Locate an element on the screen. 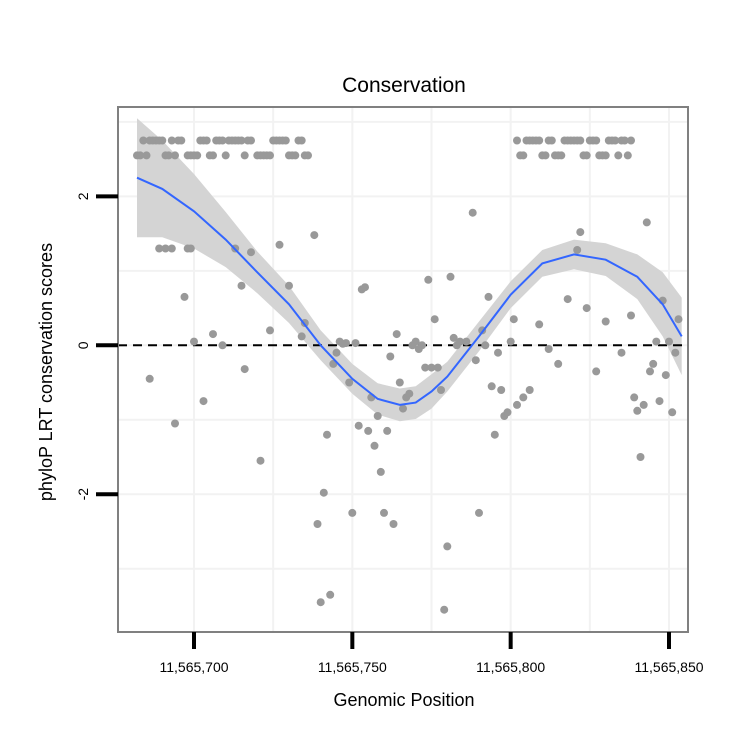  y-tick-label: 2 is located at coordinates (83, 196).